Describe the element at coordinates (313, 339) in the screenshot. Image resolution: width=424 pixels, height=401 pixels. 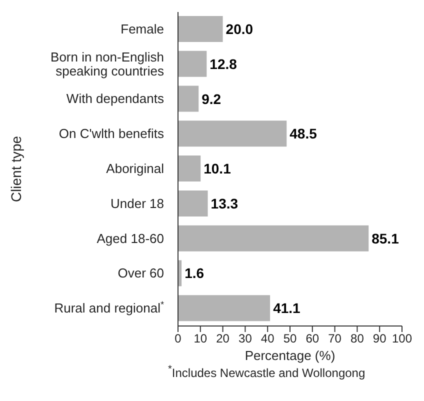
I see `x-tick-label: 60` at that location.